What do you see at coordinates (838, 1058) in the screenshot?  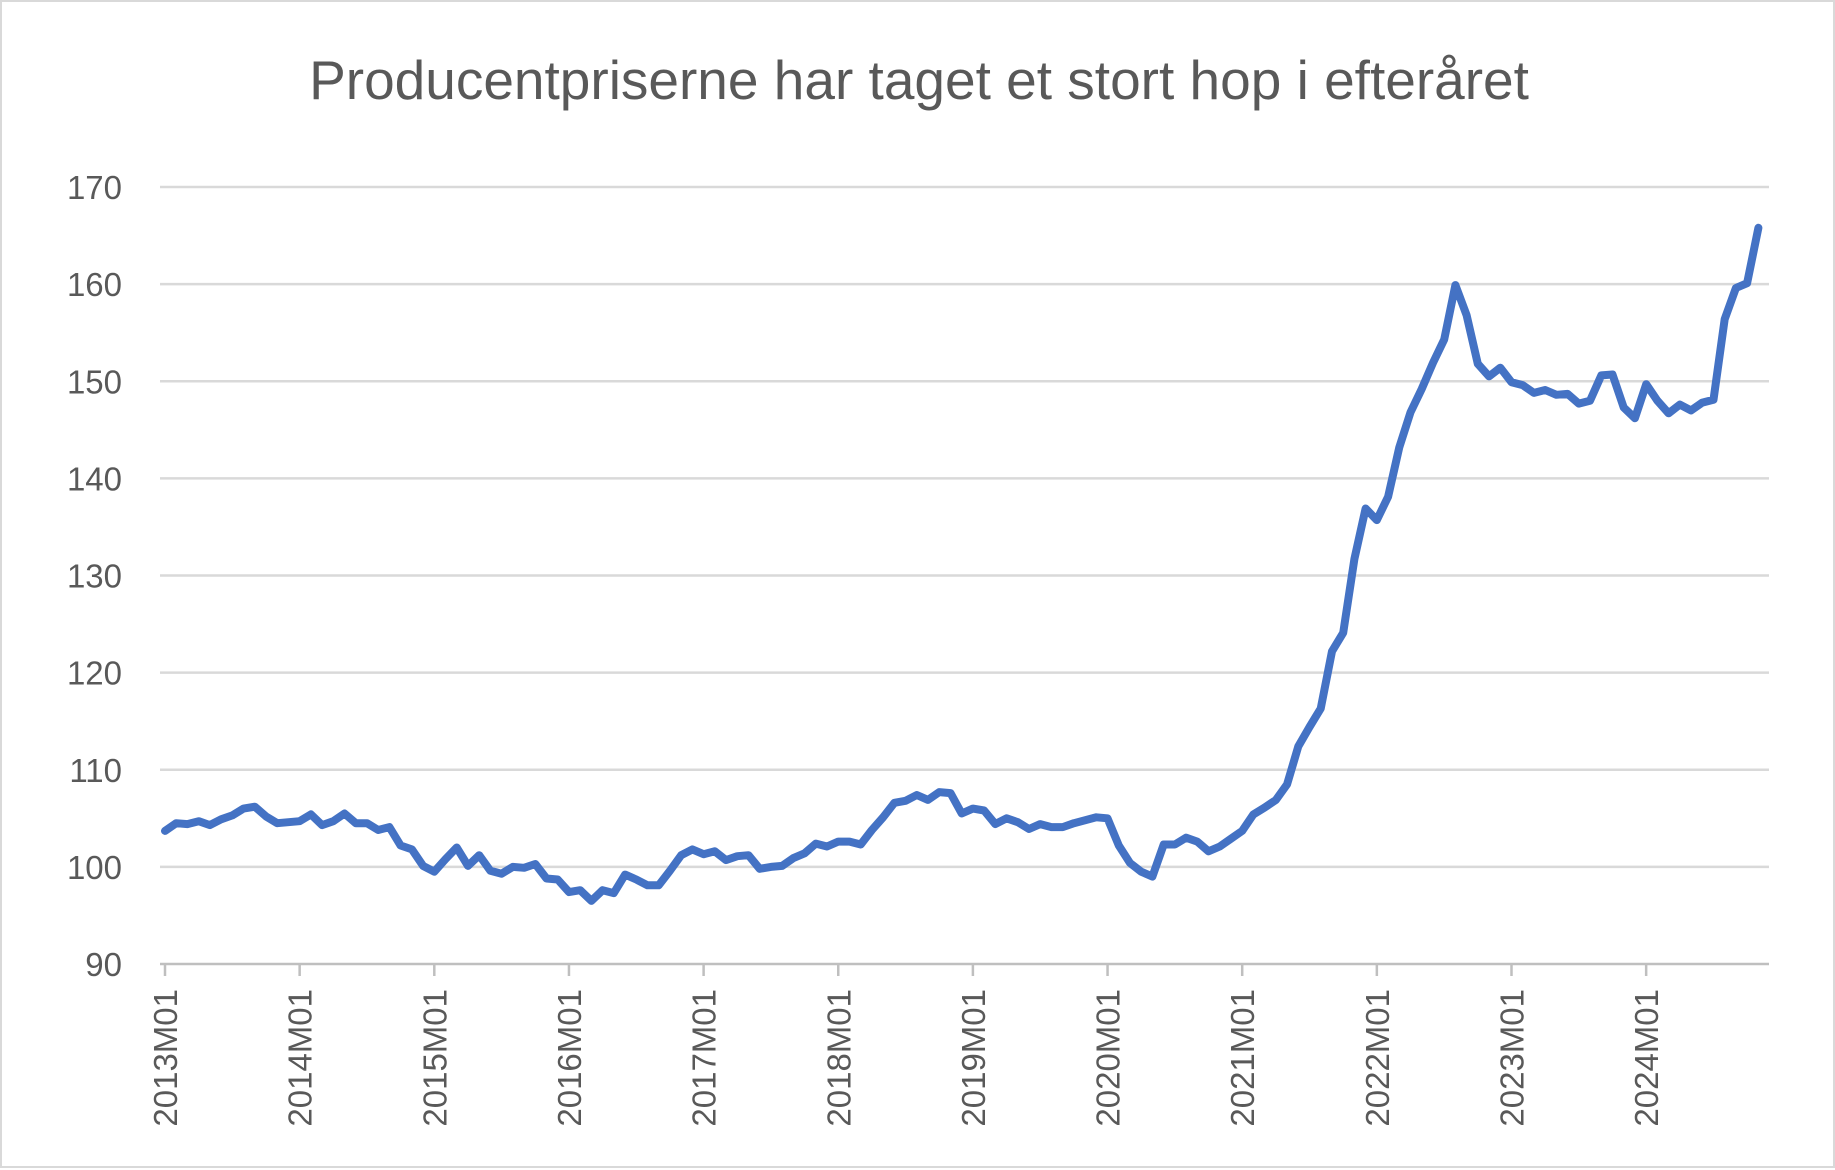 I see `x-tick-label: 2018M01` at bounding box center [838, 1058].